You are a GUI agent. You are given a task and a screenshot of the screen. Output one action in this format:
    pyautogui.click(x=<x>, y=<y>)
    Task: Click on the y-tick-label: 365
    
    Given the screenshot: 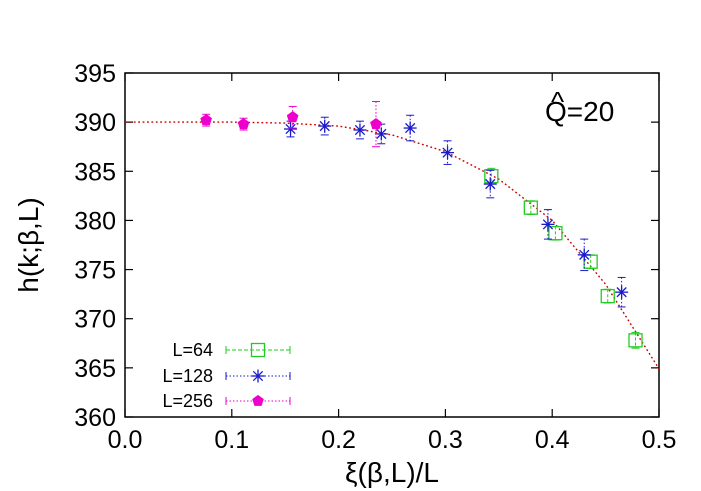 What is the action you would take?
    pyautogui.click(x=95, y=369)
    